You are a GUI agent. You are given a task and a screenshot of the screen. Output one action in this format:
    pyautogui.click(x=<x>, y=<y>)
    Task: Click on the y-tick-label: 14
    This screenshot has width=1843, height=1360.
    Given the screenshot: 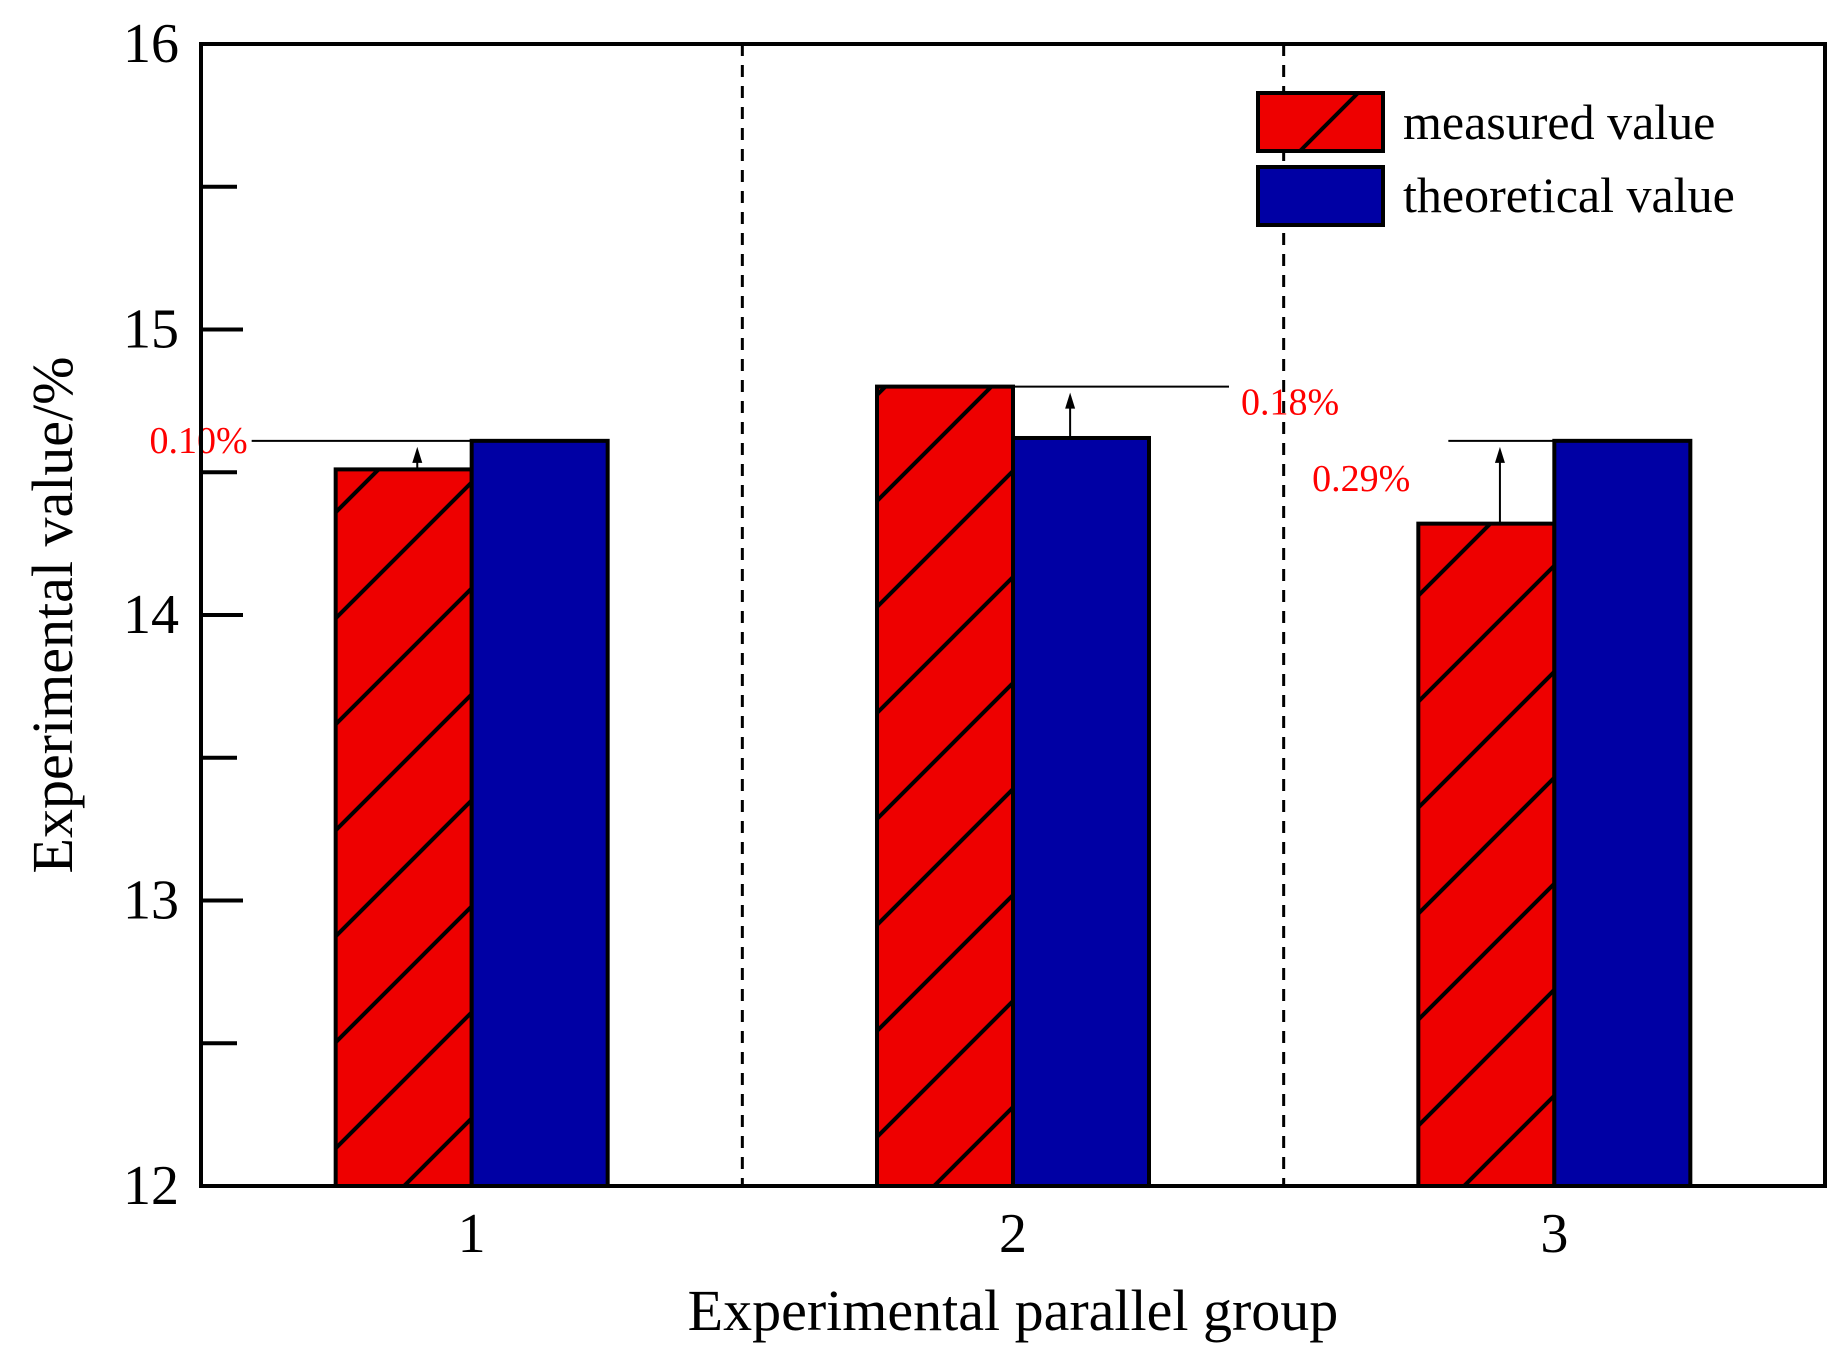 What is the action you would take?
    pyautogui.click(x=151, y=615)
    